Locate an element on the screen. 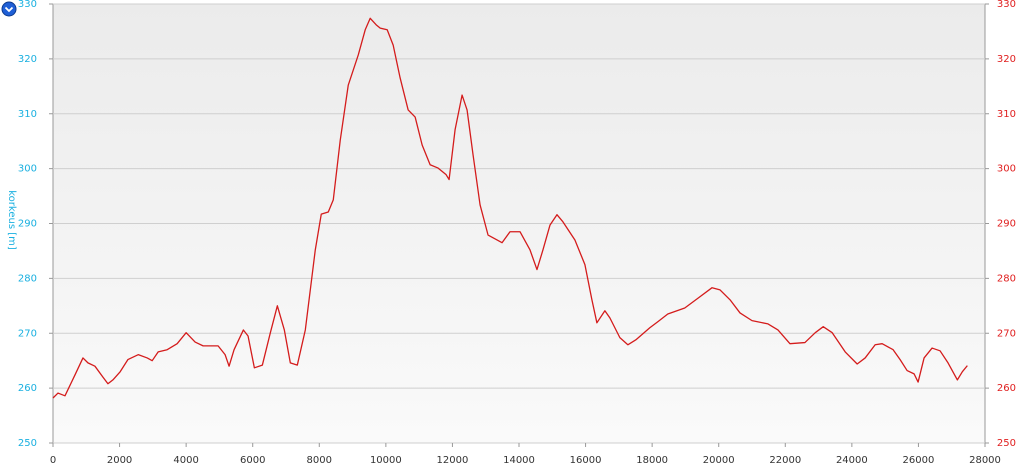 The width and height of the screenshot is (1019, 465). x-tick-label: 20000 is located at coordinates (719, 460).